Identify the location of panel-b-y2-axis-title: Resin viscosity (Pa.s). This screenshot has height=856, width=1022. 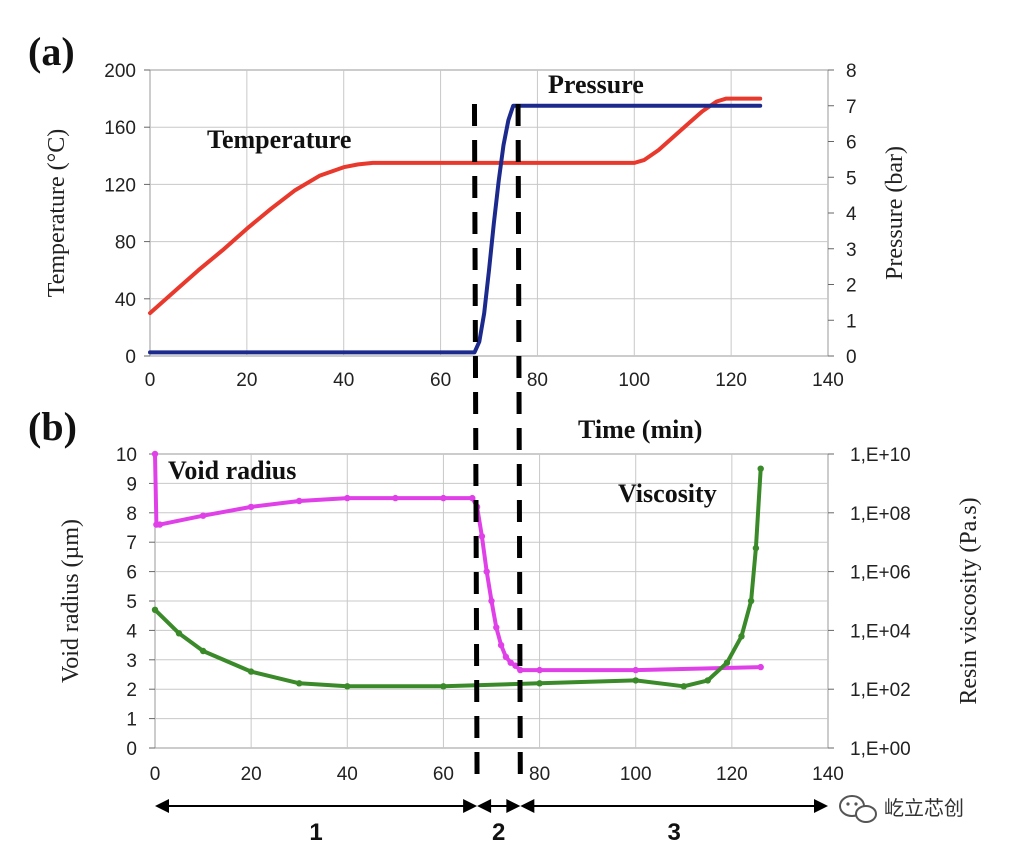
(969, 600).